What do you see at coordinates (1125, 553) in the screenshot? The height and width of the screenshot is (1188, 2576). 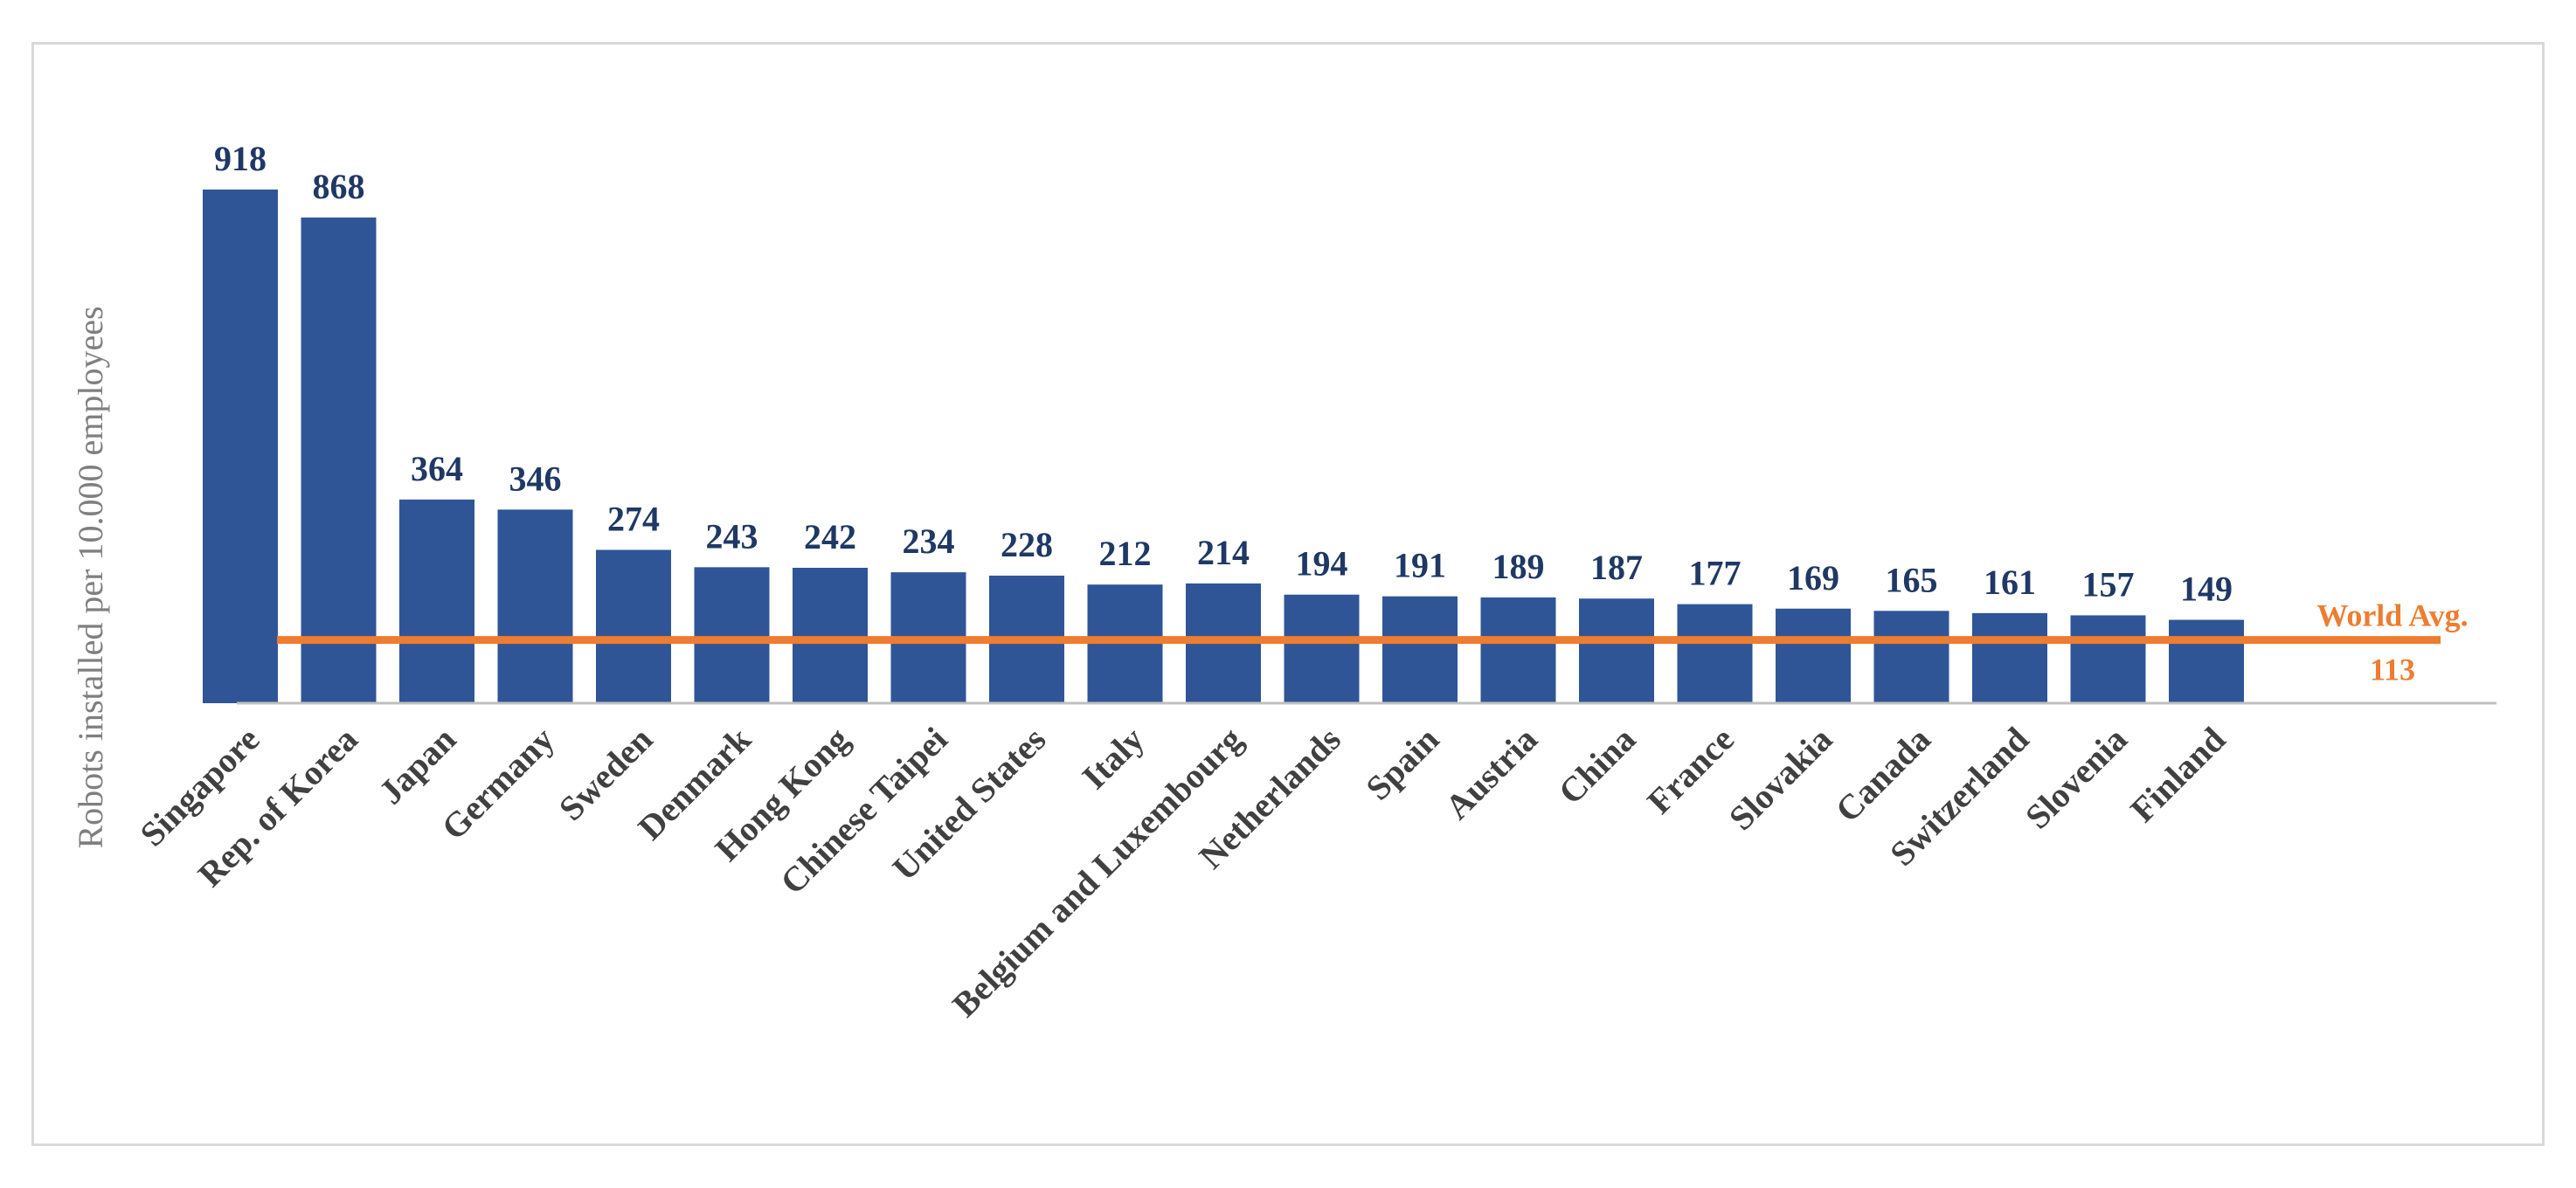 I see `bar-value-label: 212` at bounding box center [1125, 553].